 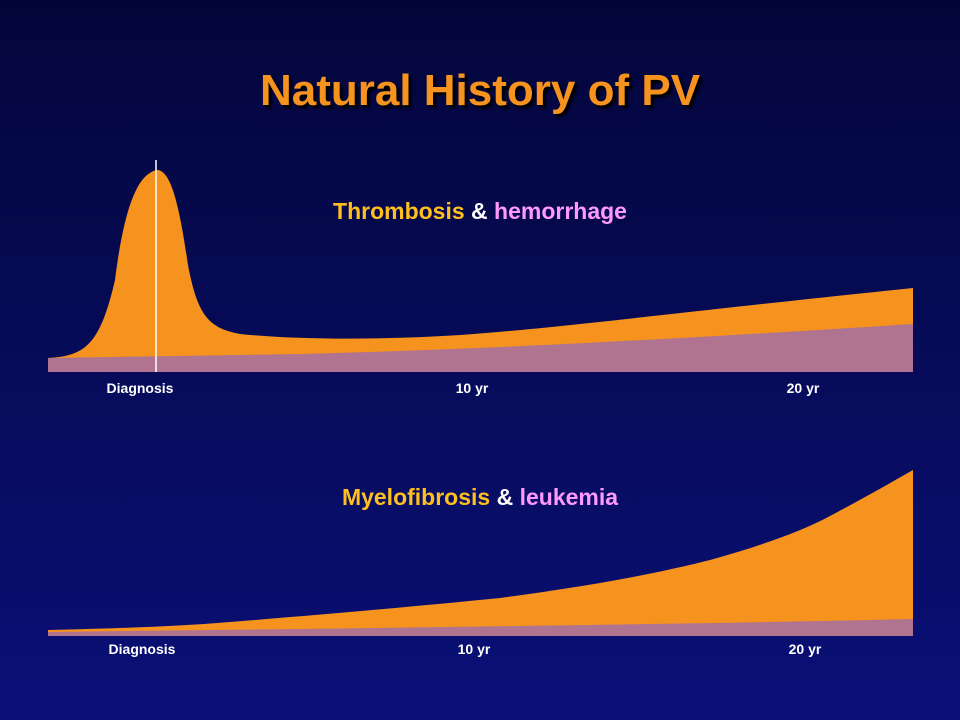 What do you see at coordinates (803, 388) in the screenshot?
I see `top-tick-20yr: 20 yr` at bounding box center [803, 388].